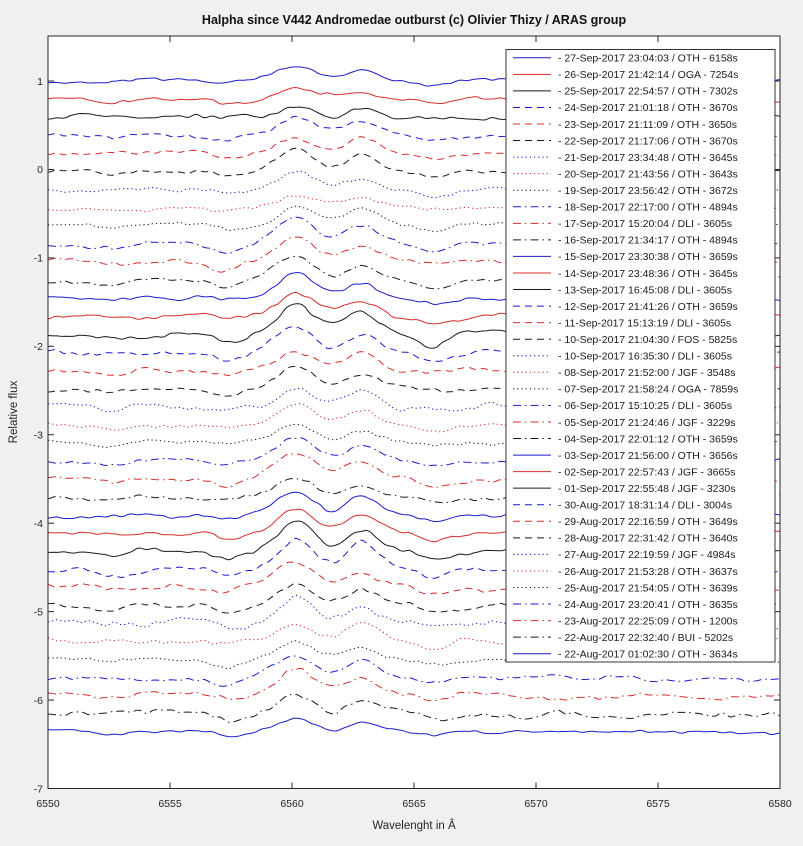 Image resolution: width=803 pixels, height=846 pixels. I want to click on legend-item: - 19-Sep-2017 23:56:42 / OTH - 3672s, so click(625, 191).